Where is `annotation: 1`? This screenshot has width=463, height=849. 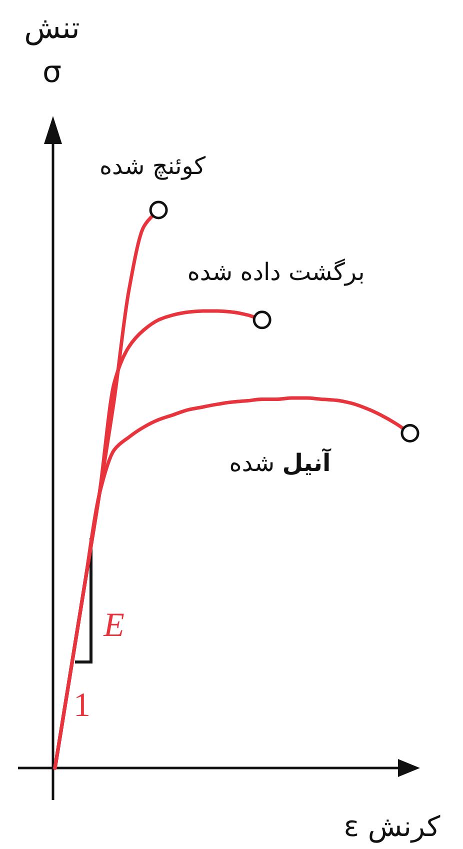 annotation: 1 is located at coordinates (82, 705).